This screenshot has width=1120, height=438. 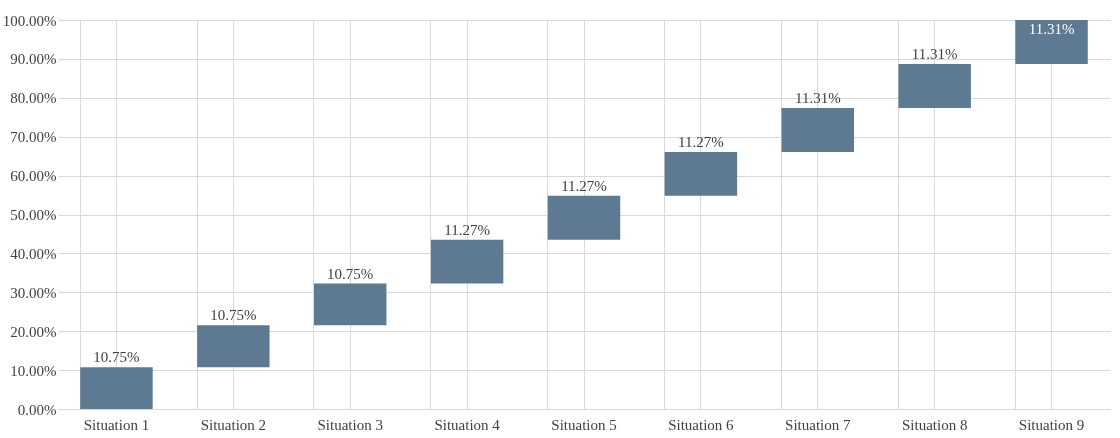 What do you see at coordinates (33, 176) in the screenshot?
I see `y-tick-label: 60.00%` at bounding box center [33, 176].